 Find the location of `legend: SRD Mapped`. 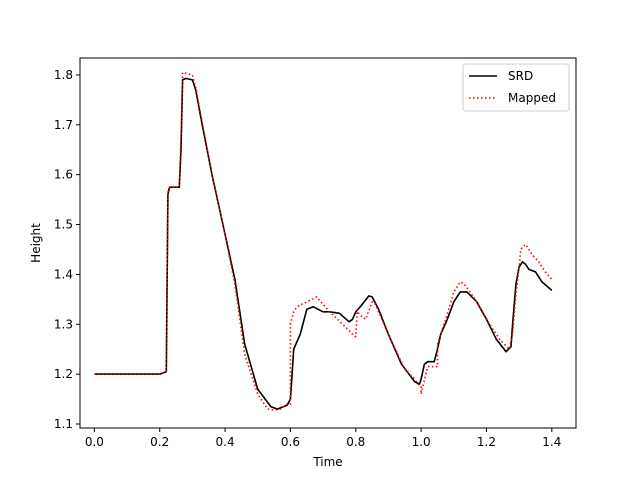

legend: SRD Mapped is located at coordinates (516, 87).